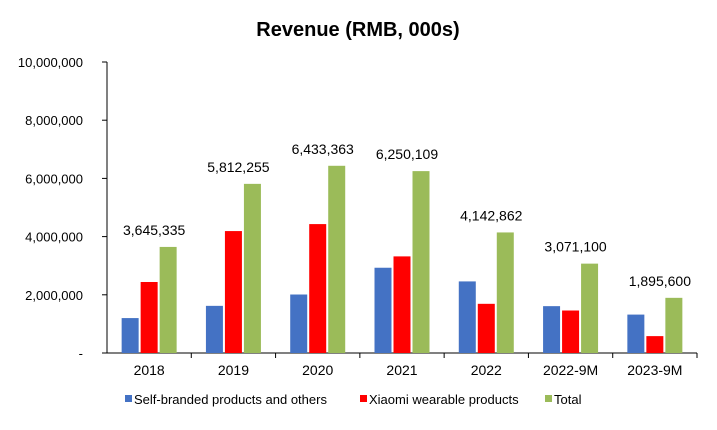 This screenshot has width=717, height=430. I want to click on x-category-label: 2019, so click(233, 370).